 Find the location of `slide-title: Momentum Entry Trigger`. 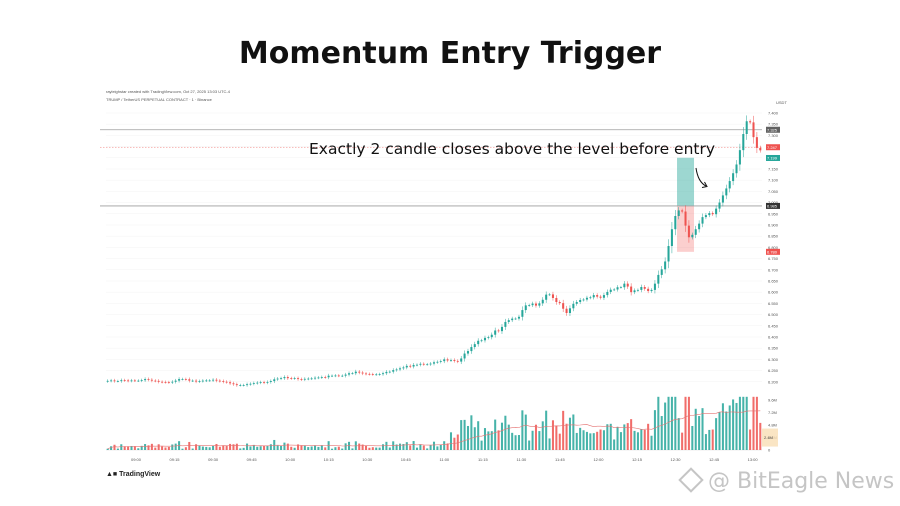

slide-title: Momentum Entry Trigger is located at coordinates (450, 53).